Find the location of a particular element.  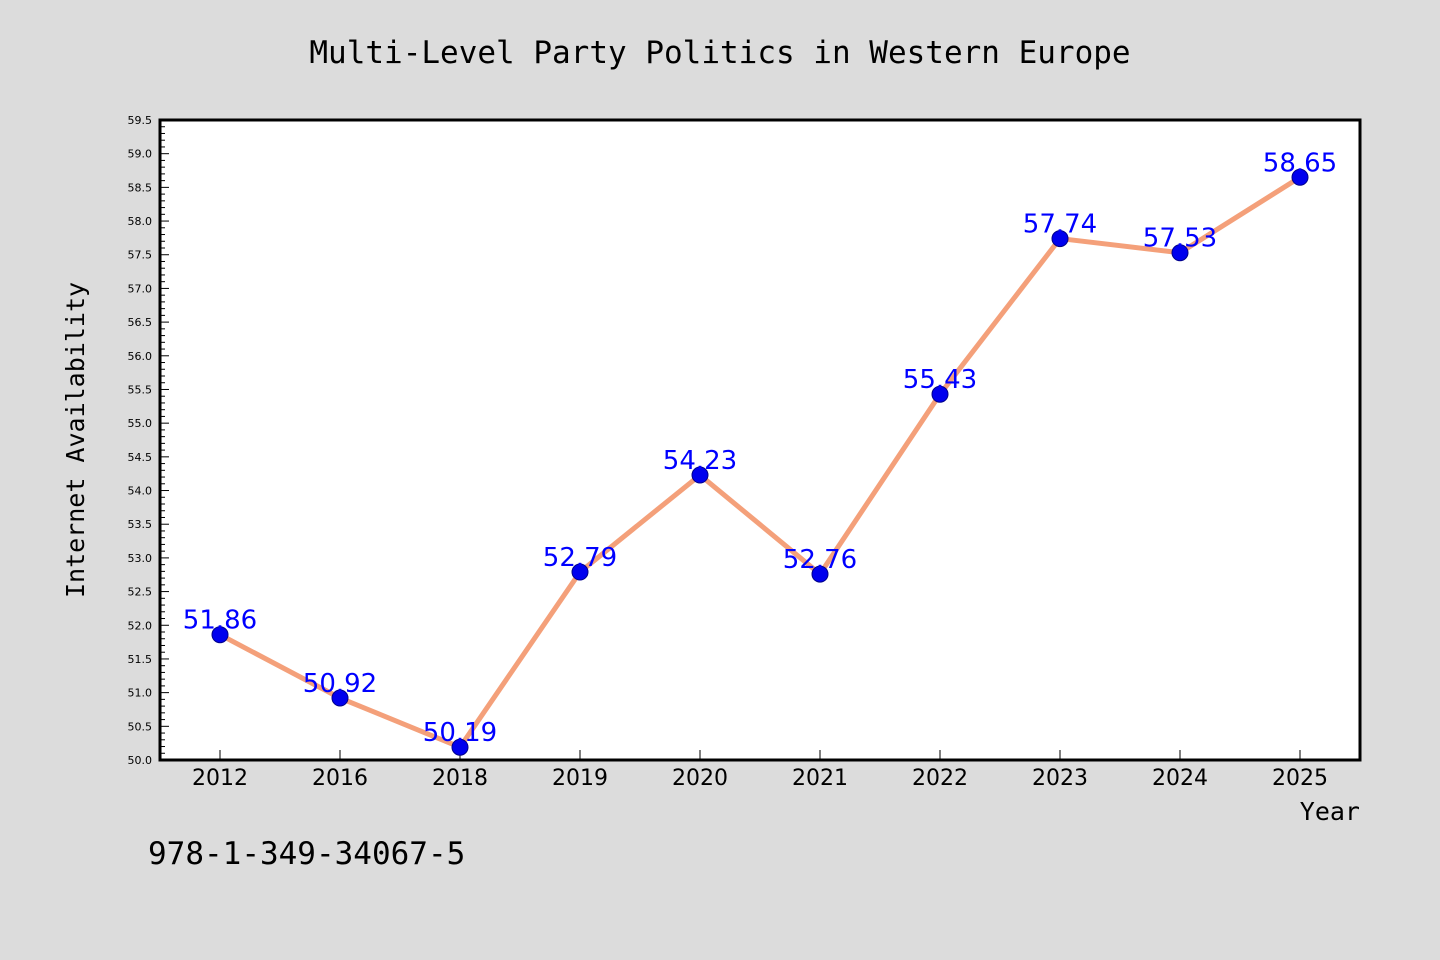

y-tick-label: 53.5 is located at coordinates (140, 524).